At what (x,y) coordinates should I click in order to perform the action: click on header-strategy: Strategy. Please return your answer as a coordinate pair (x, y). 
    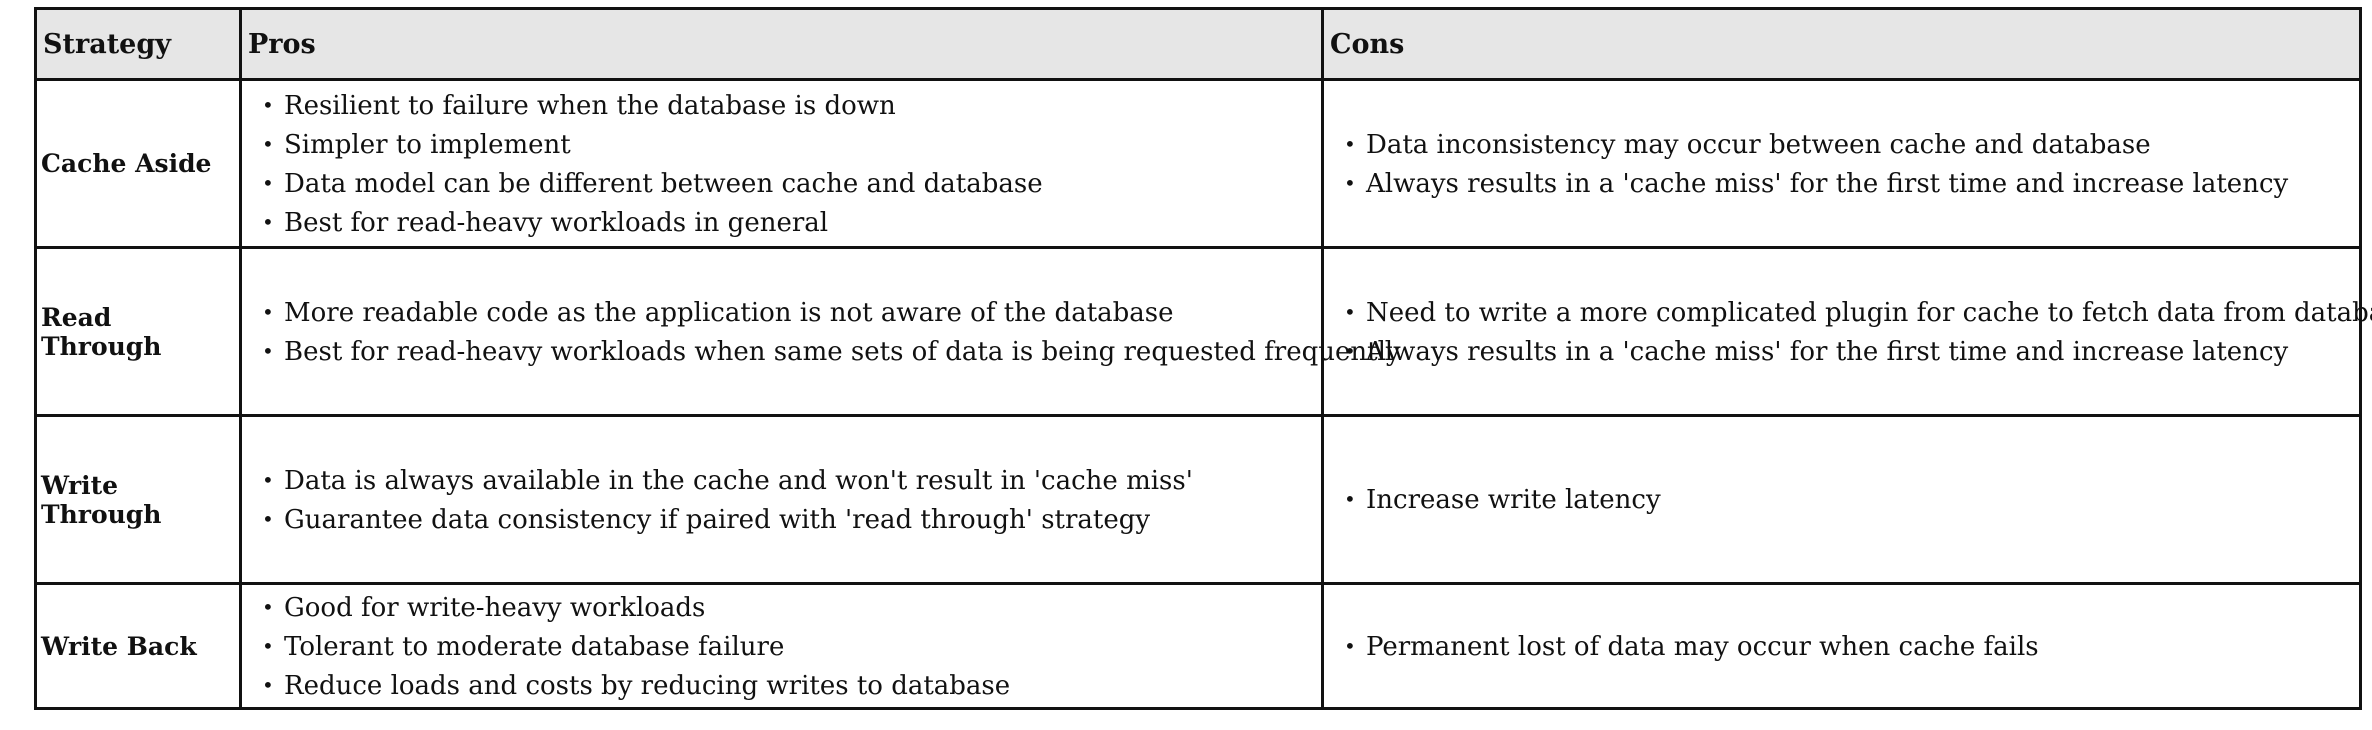
    Looking at the image, I should click on (138, 44).